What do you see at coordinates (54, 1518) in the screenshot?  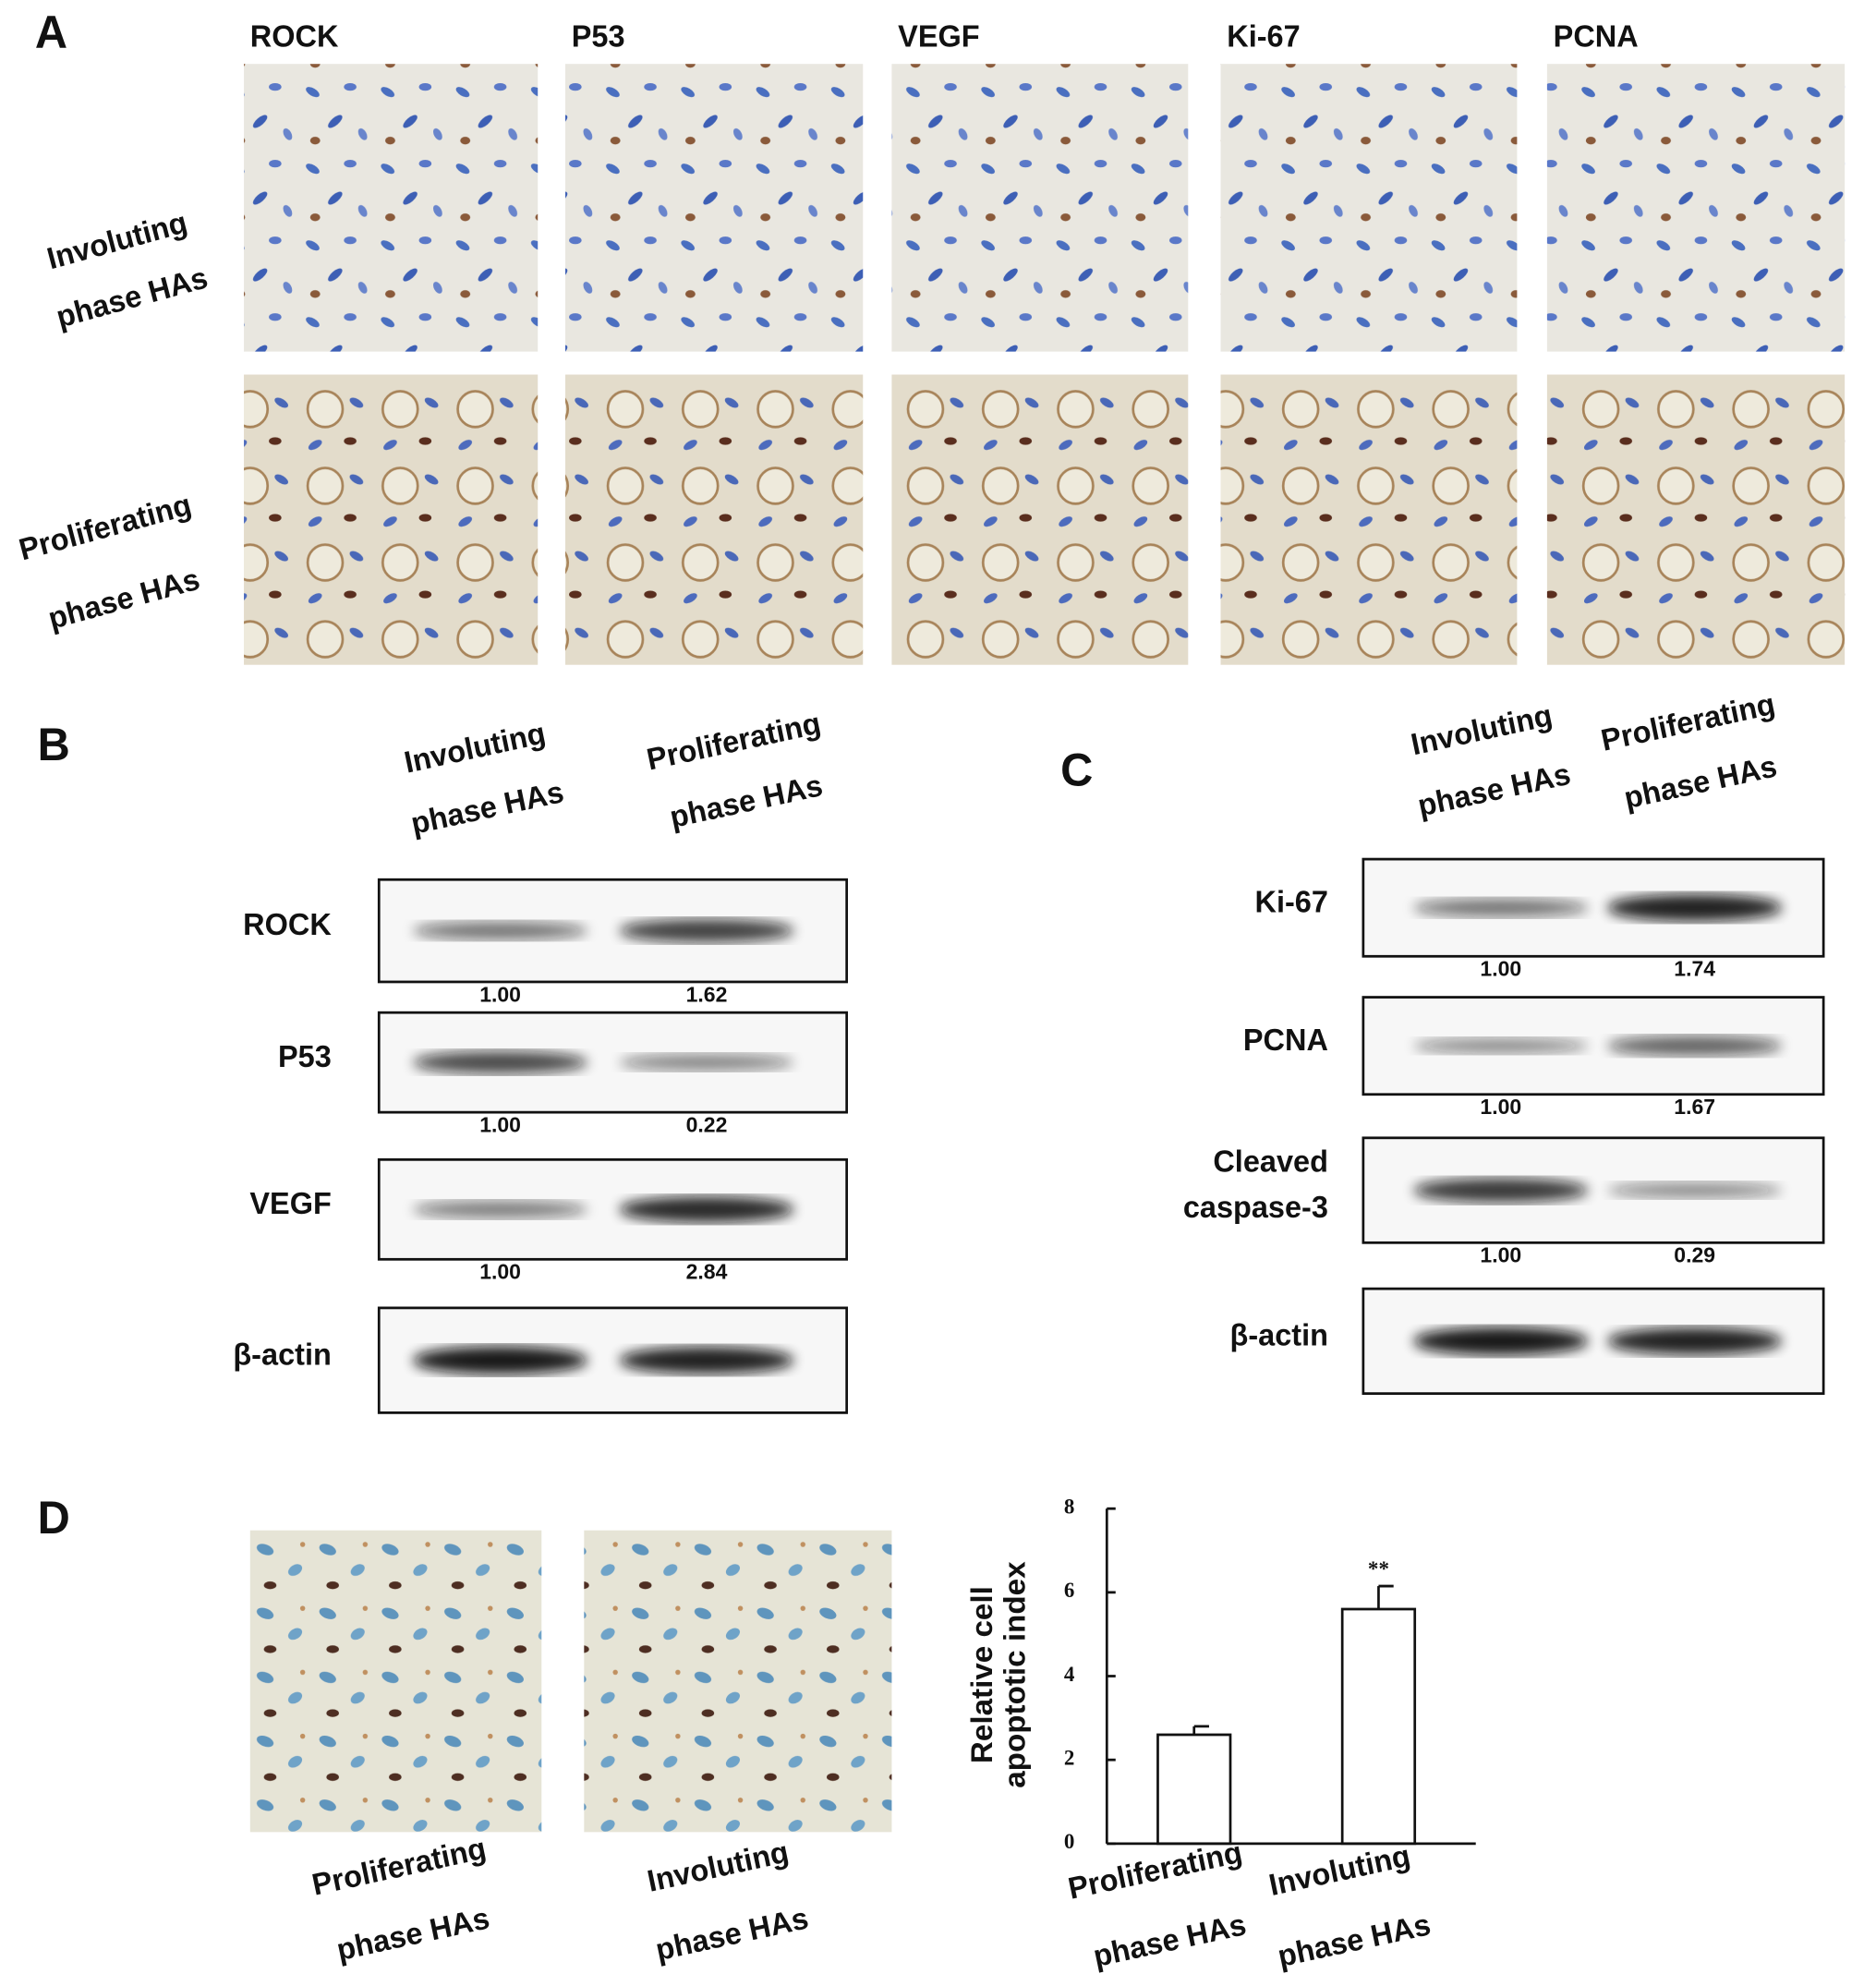 I see `panel-label: D` at bounding box center [54, 1518].